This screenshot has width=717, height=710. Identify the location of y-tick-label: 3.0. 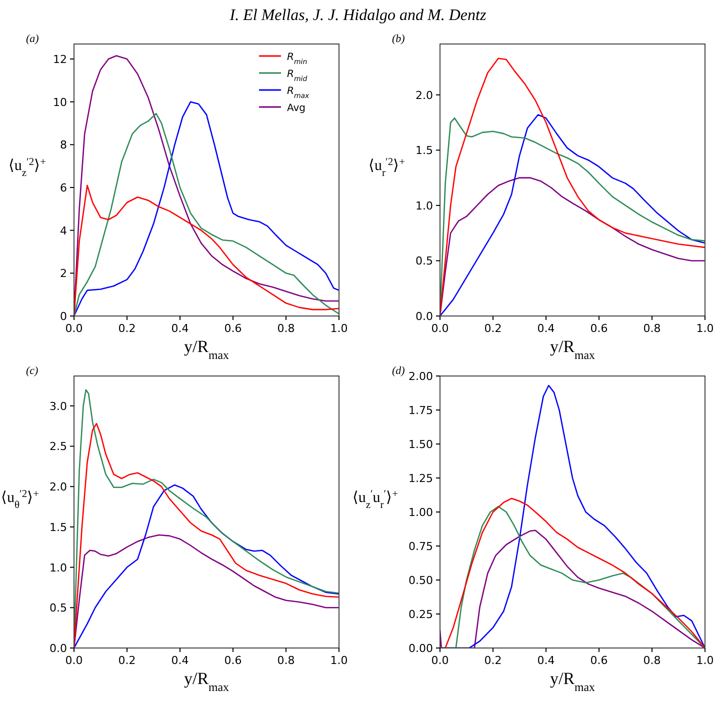
(58, 406).